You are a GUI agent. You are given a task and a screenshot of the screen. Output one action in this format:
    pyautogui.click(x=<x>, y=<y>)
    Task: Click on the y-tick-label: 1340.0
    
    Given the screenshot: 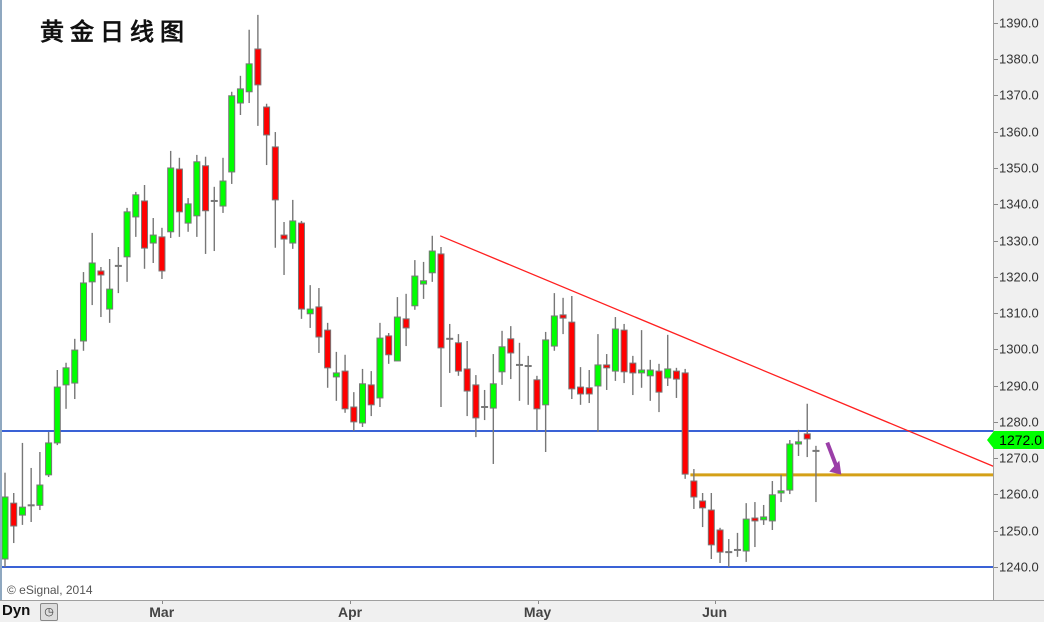 What is the action you would take?
    pyautogui.click(x=1019, y=204)
    